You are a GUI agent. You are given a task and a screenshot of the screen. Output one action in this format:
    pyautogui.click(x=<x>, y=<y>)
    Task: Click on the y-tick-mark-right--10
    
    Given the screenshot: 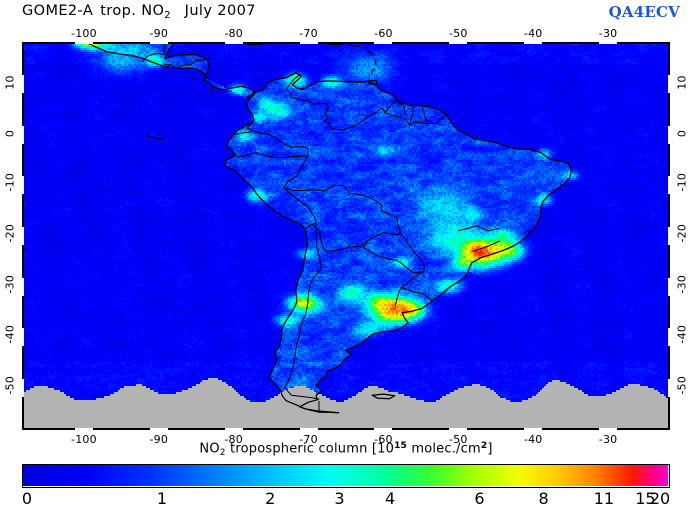 What is the action you would take?
    pyautogui.click(x=669, y=185)
    